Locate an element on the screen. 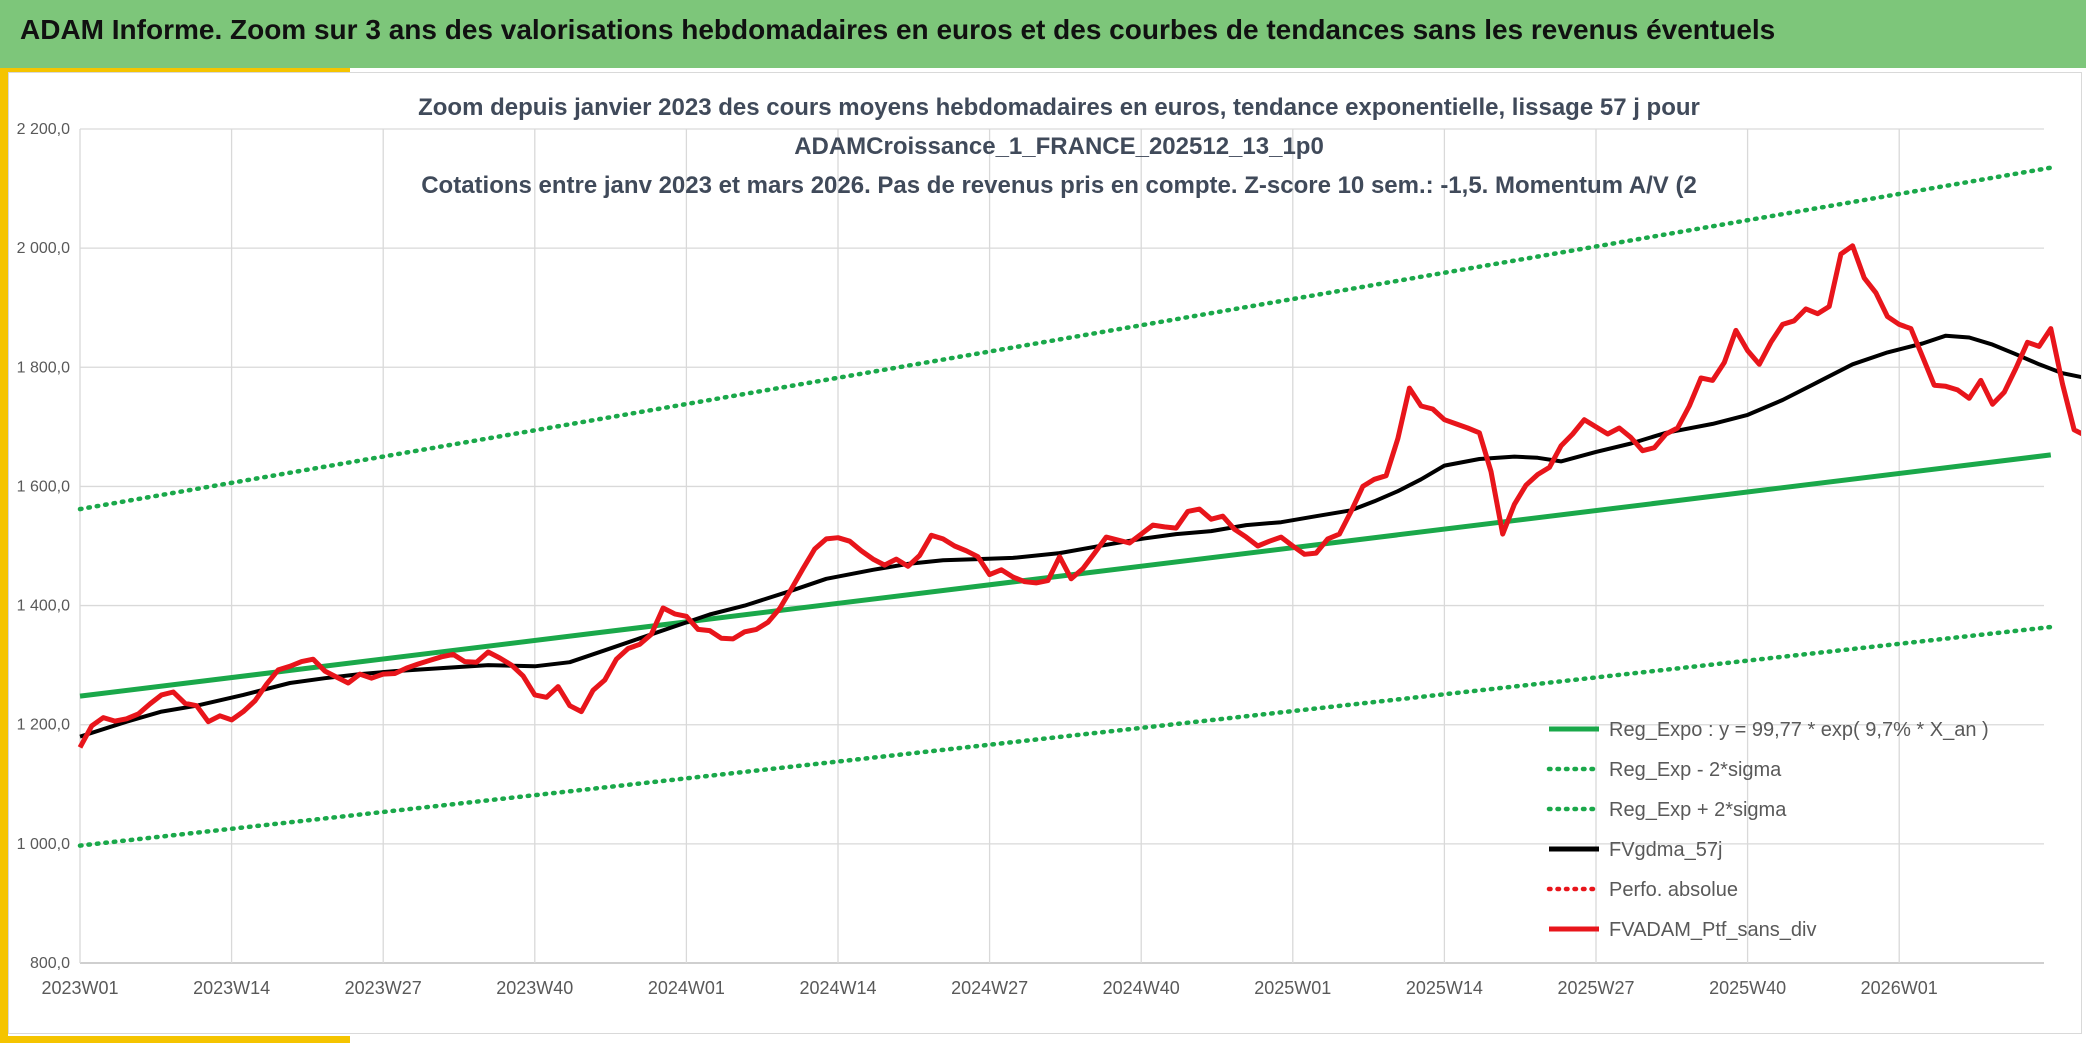 This screenshot has height=1043, width=2086. y-tick-label: 1 400,0 is located at coordinates (43, 606).